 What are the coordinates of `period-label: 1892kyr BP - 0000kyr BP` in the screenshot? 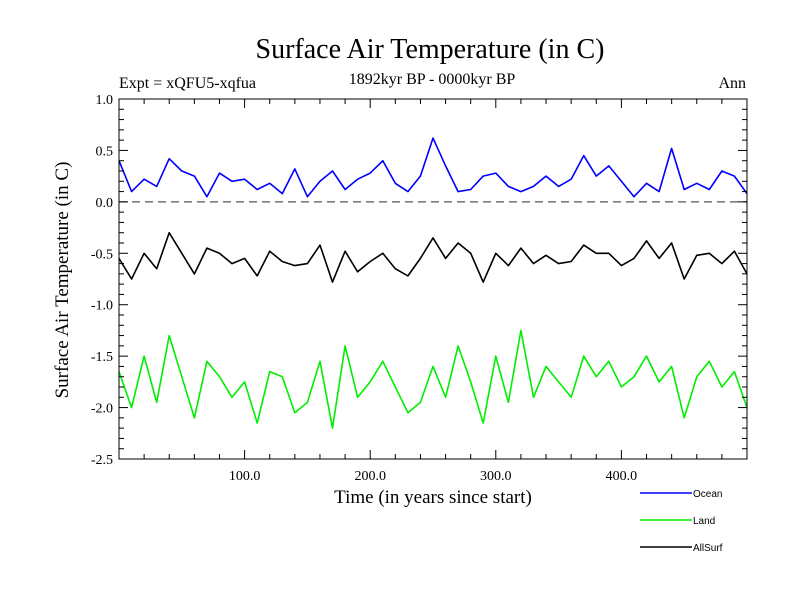 It's located at (432, 79).